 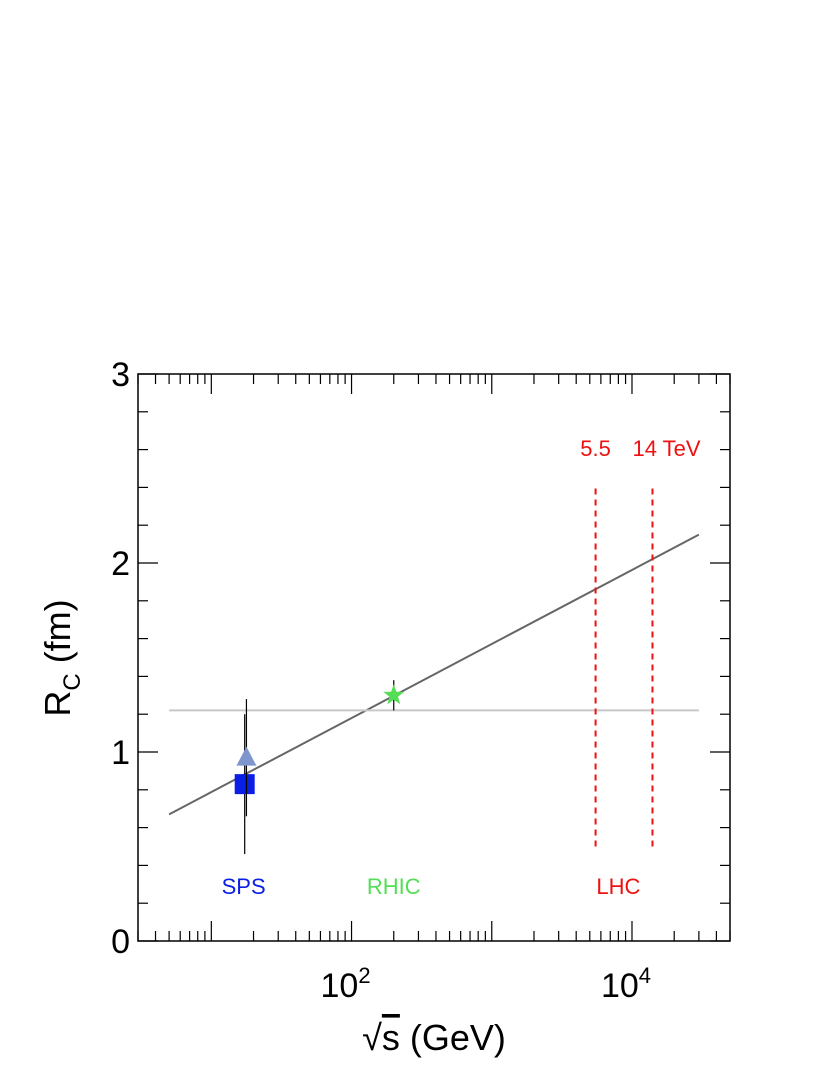 What do you see at coordinates (595, 448) in the screenshot?
I see `lhc-energy-label: 5.5` at bounding box center [595, 448].